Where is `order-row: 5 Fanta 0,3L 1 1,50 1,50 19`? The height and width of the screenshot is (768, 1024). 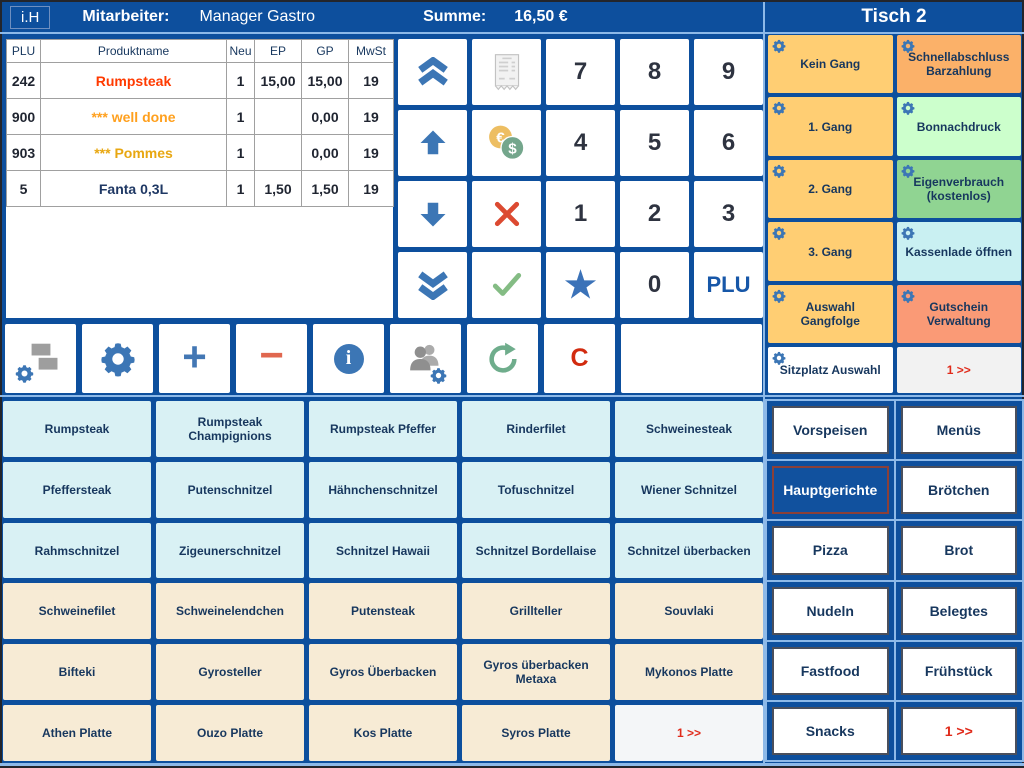 order-row: 5 Fanta 0,3L 1 1,50 1,50 19 is located at coordinates (200, 188).